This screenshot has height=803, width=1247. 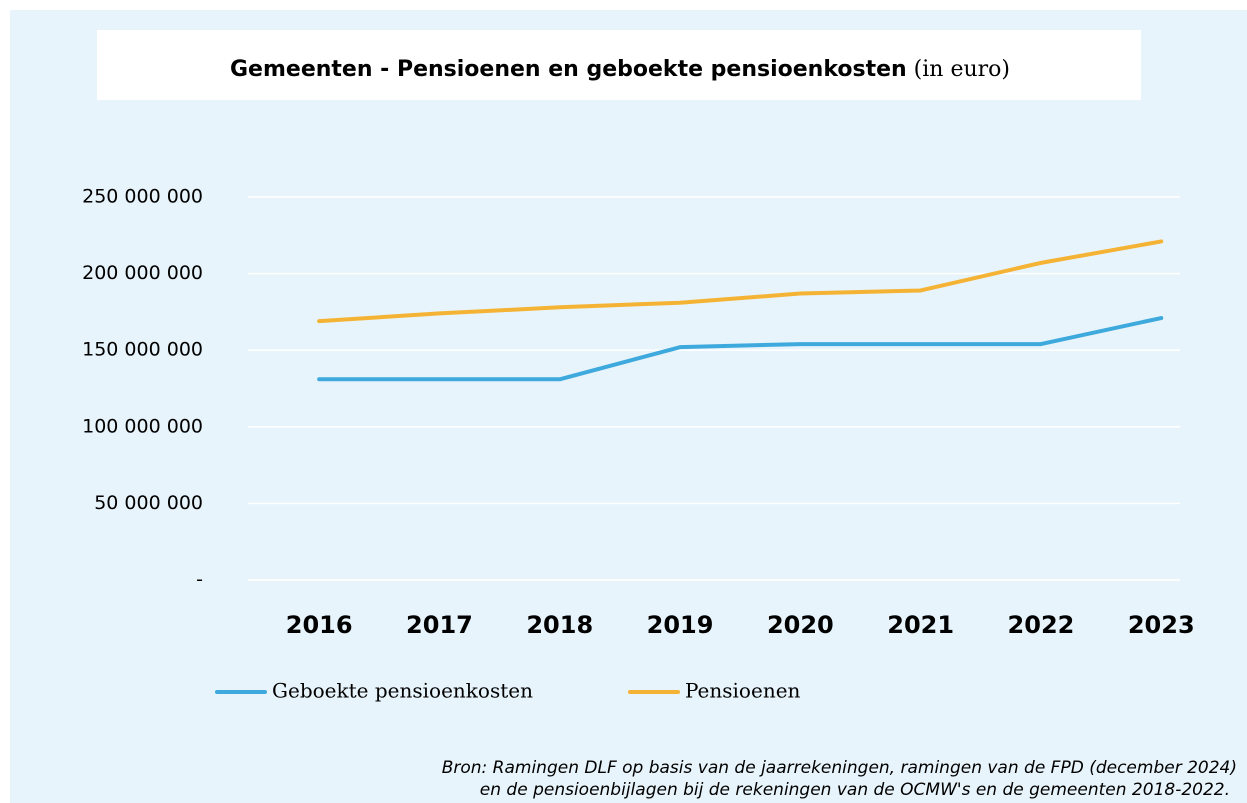 What do you see at coordinates (743, 691) in the screenshot?
I see `legend-label: Pensioenen` at bounding box center [743, 691].